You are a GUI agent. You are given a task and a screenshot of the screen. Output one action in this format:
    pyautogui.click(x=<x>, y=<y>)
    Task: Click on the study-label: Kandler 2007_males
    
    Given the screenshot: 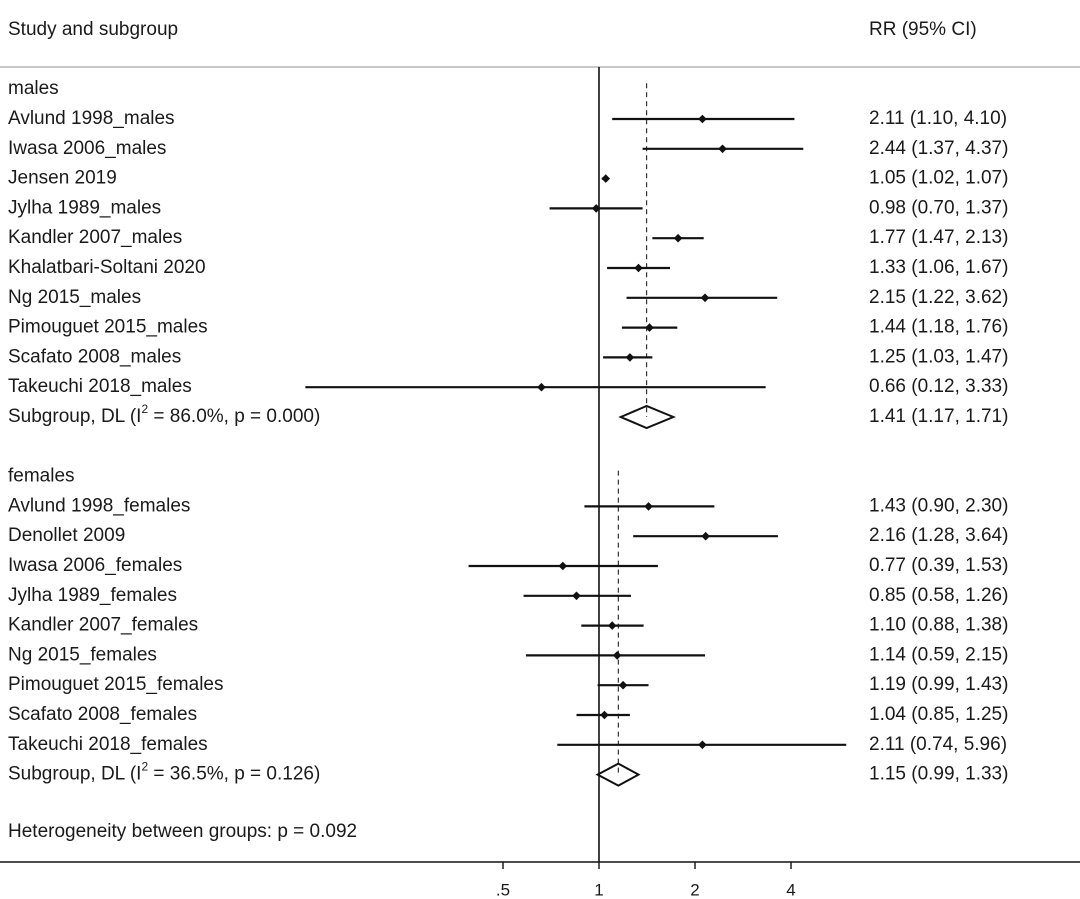 What is the action you would take?
    pyautogui.click(x=95, y=237)
    